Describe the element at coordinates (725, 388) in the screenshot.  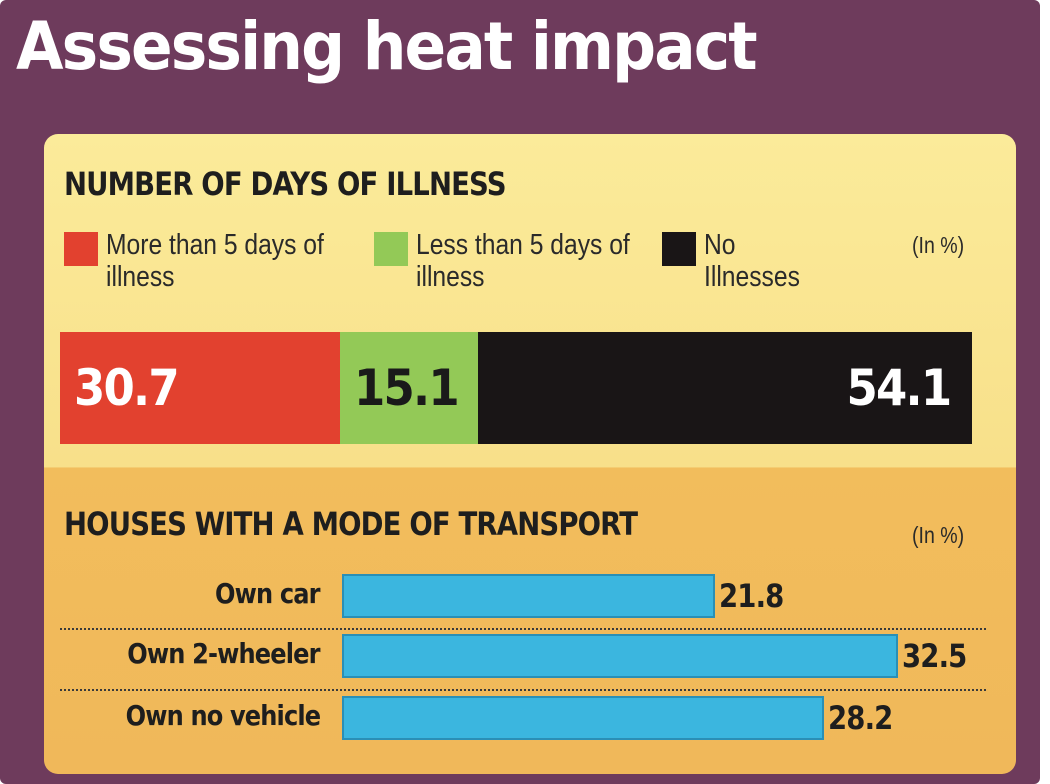
I see `bar-segment-no-illnesses: 54.1` at that location.